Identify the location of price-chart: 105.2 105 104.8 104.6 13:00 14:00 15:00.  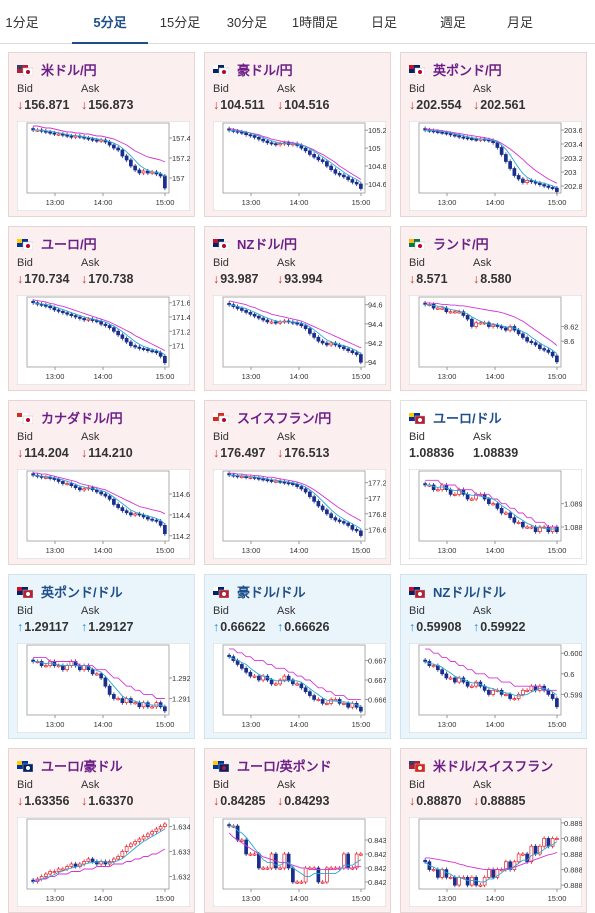
(299, 166).